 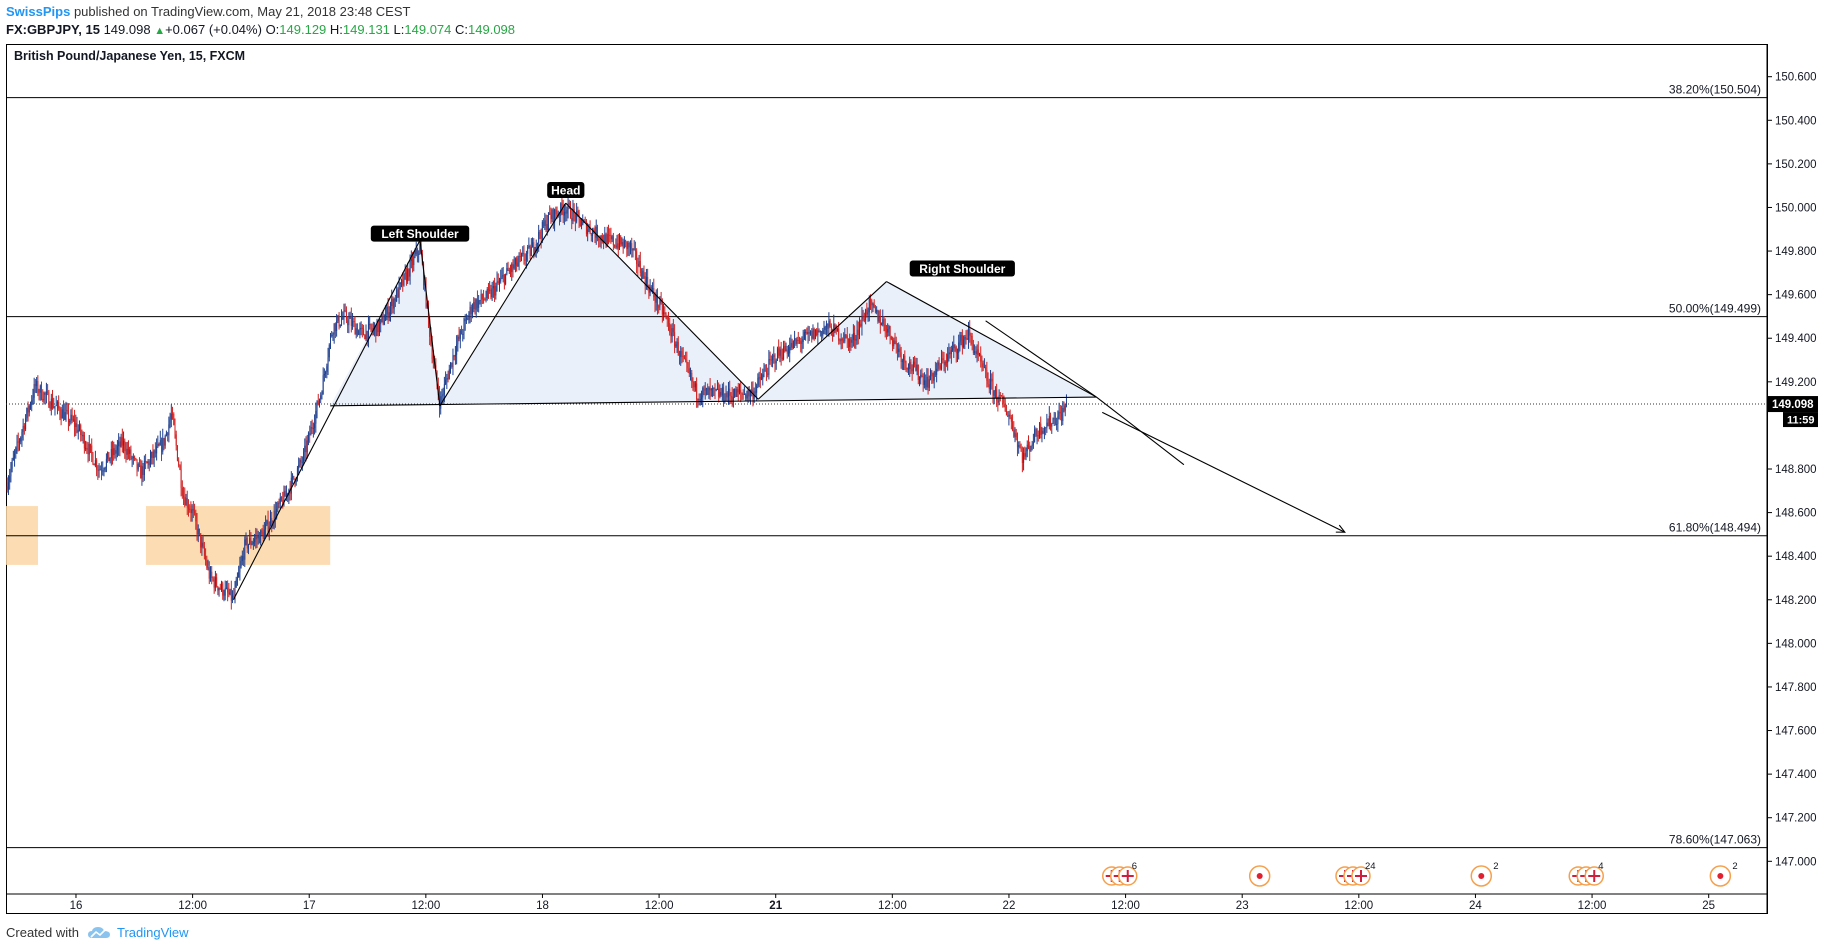 I want to click on event-badge: 4, so click(x=1586, y=873).